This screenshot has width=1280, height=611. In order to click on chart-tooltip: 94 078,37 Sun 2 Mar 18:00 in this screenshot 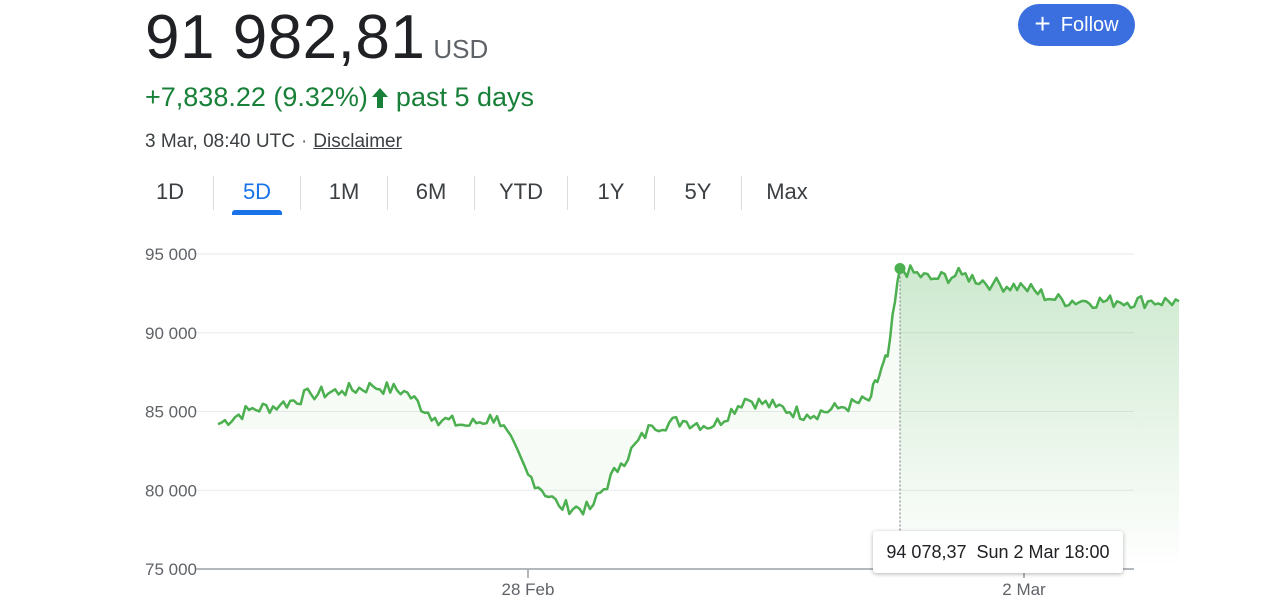, I will do `click(998, 552)`.